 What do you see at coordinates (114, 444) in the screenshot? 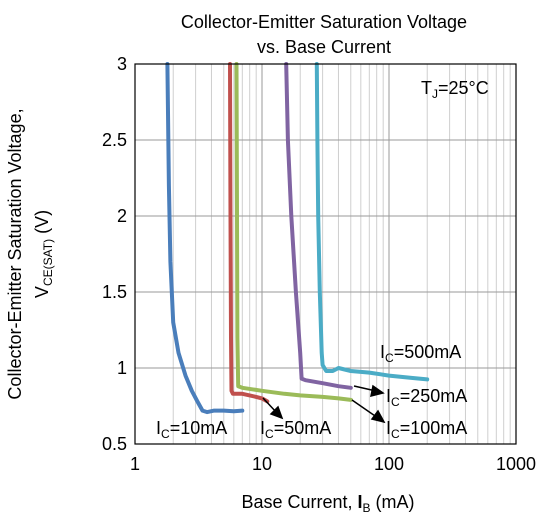
I see `y-tick-label: 0.5` at bounding box center [114, 444].